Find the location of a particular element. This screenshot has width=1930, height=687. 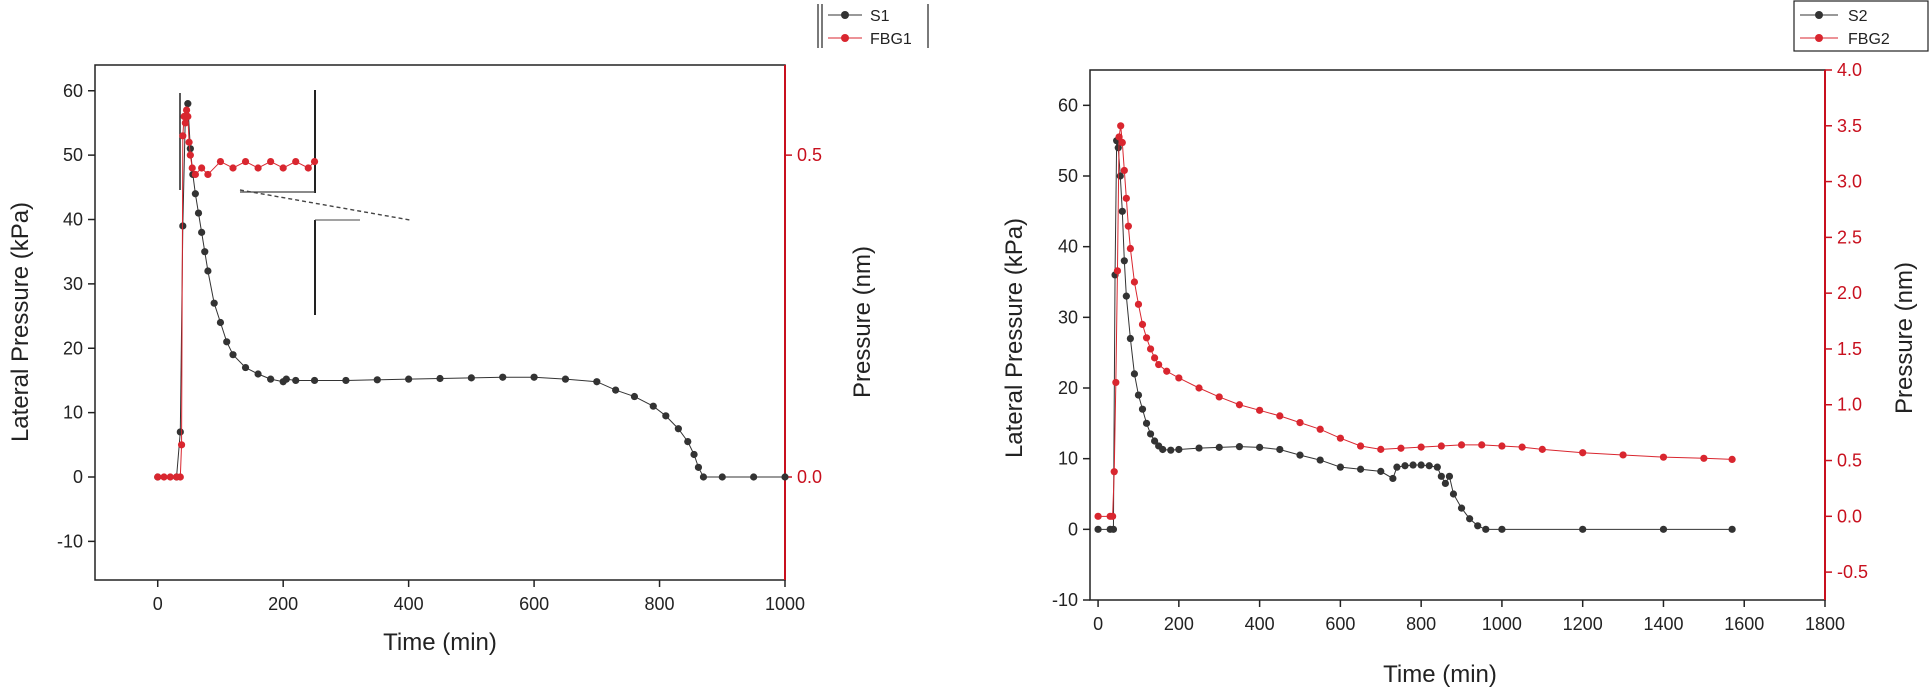

legend-label-s2: S2 is located at coordinates (1858, 16).